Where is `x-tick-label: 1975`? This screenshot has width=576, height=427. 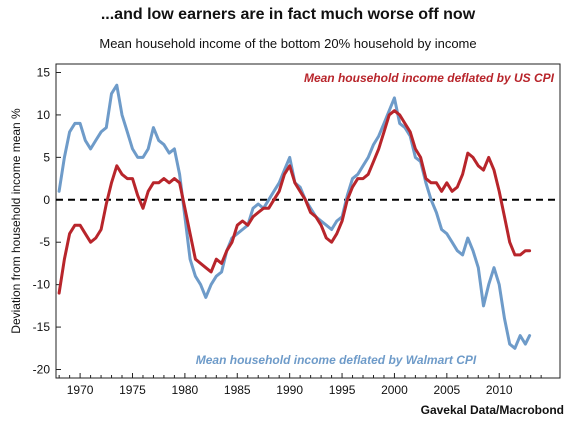 x-tick-label: 1975 is located at coordinates (132, 390).